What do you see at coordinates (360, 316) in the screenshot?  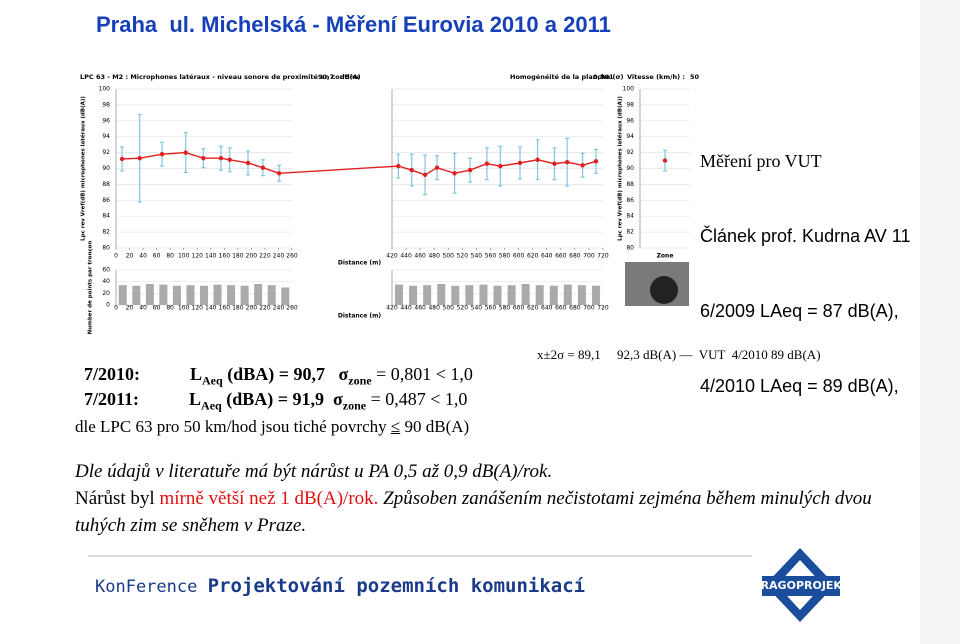 I see `x-axis-label: Distance (m)` at bounding box center [360, 316].